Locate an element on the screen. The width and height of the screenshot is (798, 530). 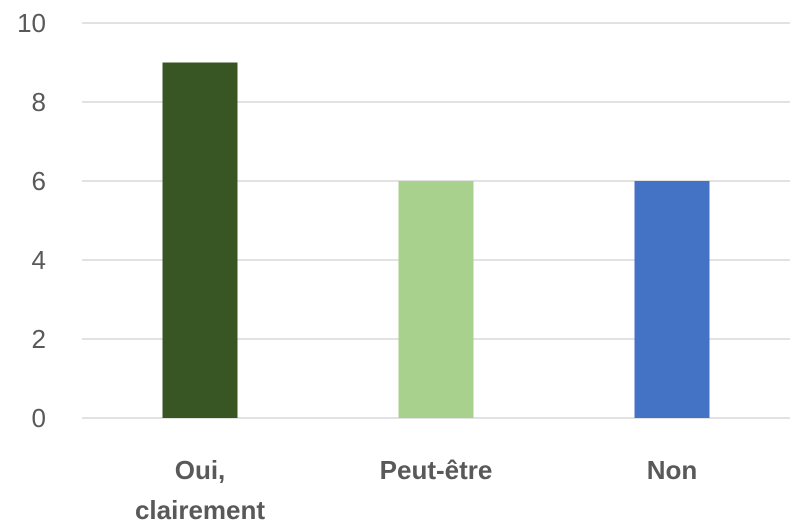
y-tick-label: 4 is located at coordinates (39, 260).